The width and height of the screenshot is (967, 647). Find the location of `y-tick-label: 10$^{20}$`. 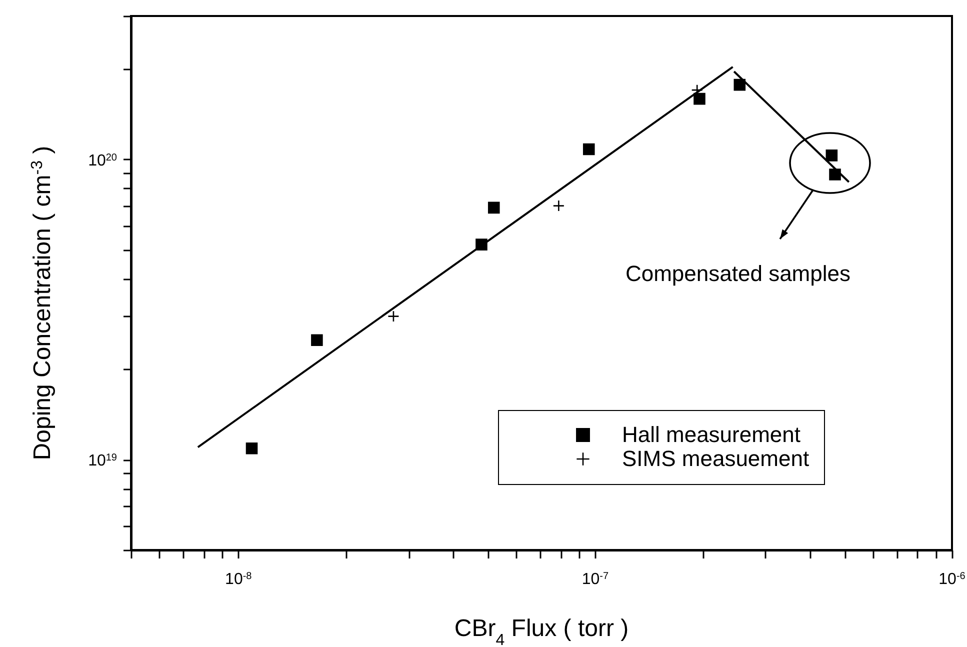

y-tick-label: 10$^{20}$ is located at coordinates (103, 161).